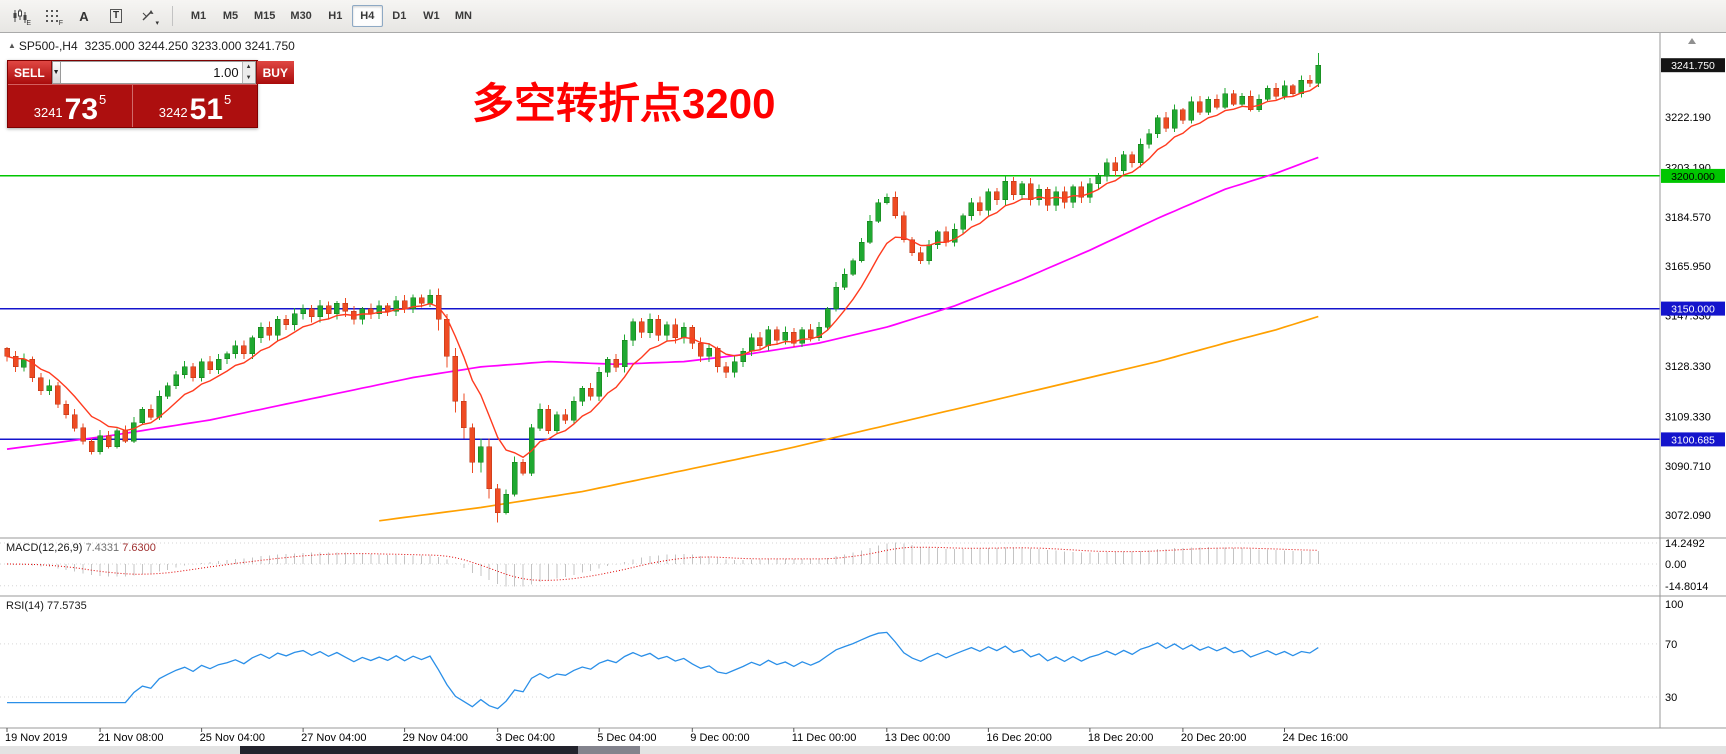 This screenshot has height=754, width=1726. Describe the element at coordinates (228, 99) in the screenshot. I see `ask-pip-digit: 5` at that location.